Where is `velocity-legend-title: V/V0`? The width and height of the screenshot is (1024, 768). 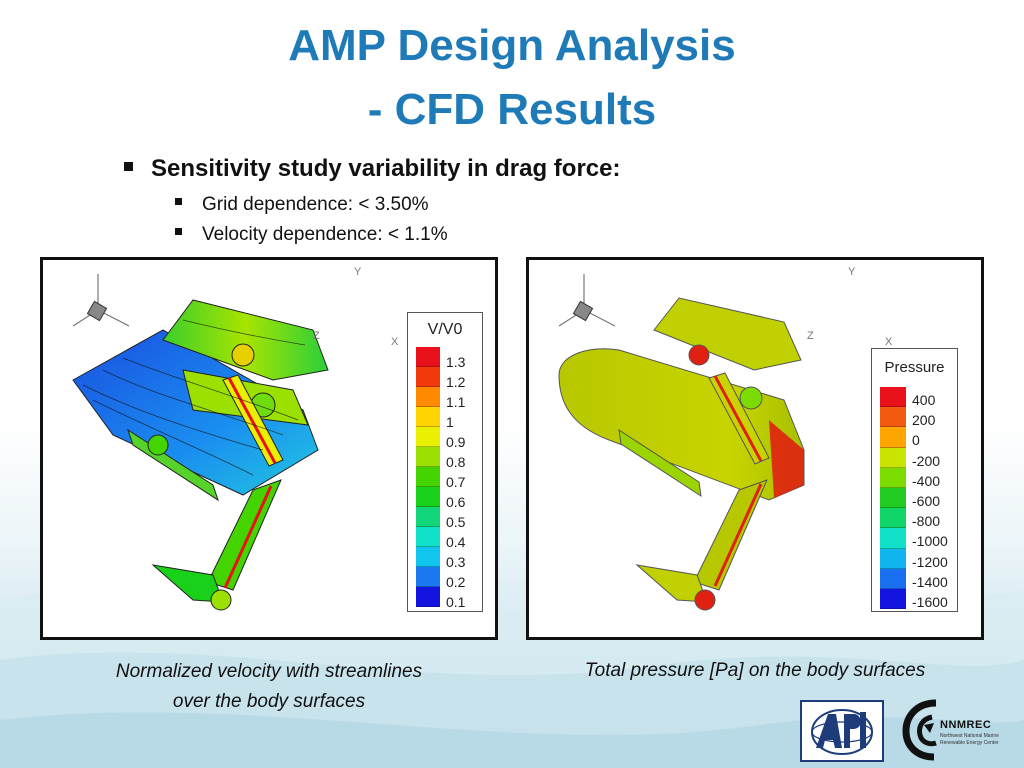 velocity-legend-title: V/V0 is located at coordinates (445, 329).